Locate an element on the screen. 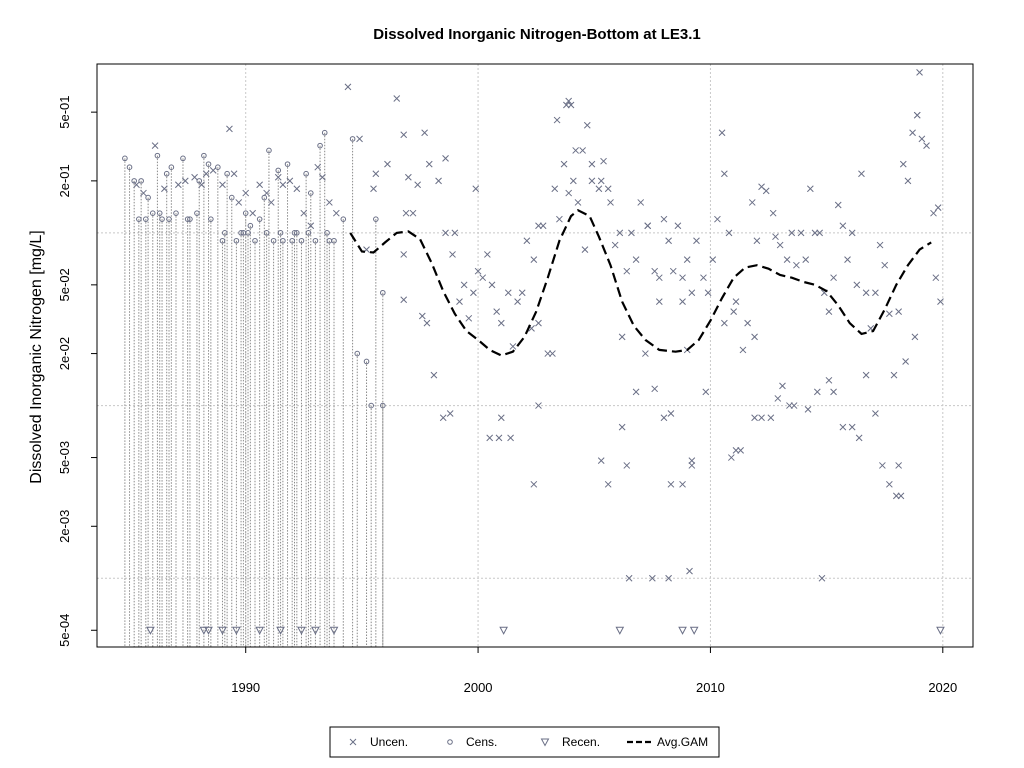 This screenshot has width=1024, height=768. x-tick-label: 2000 is located at coordinates (478, 687).